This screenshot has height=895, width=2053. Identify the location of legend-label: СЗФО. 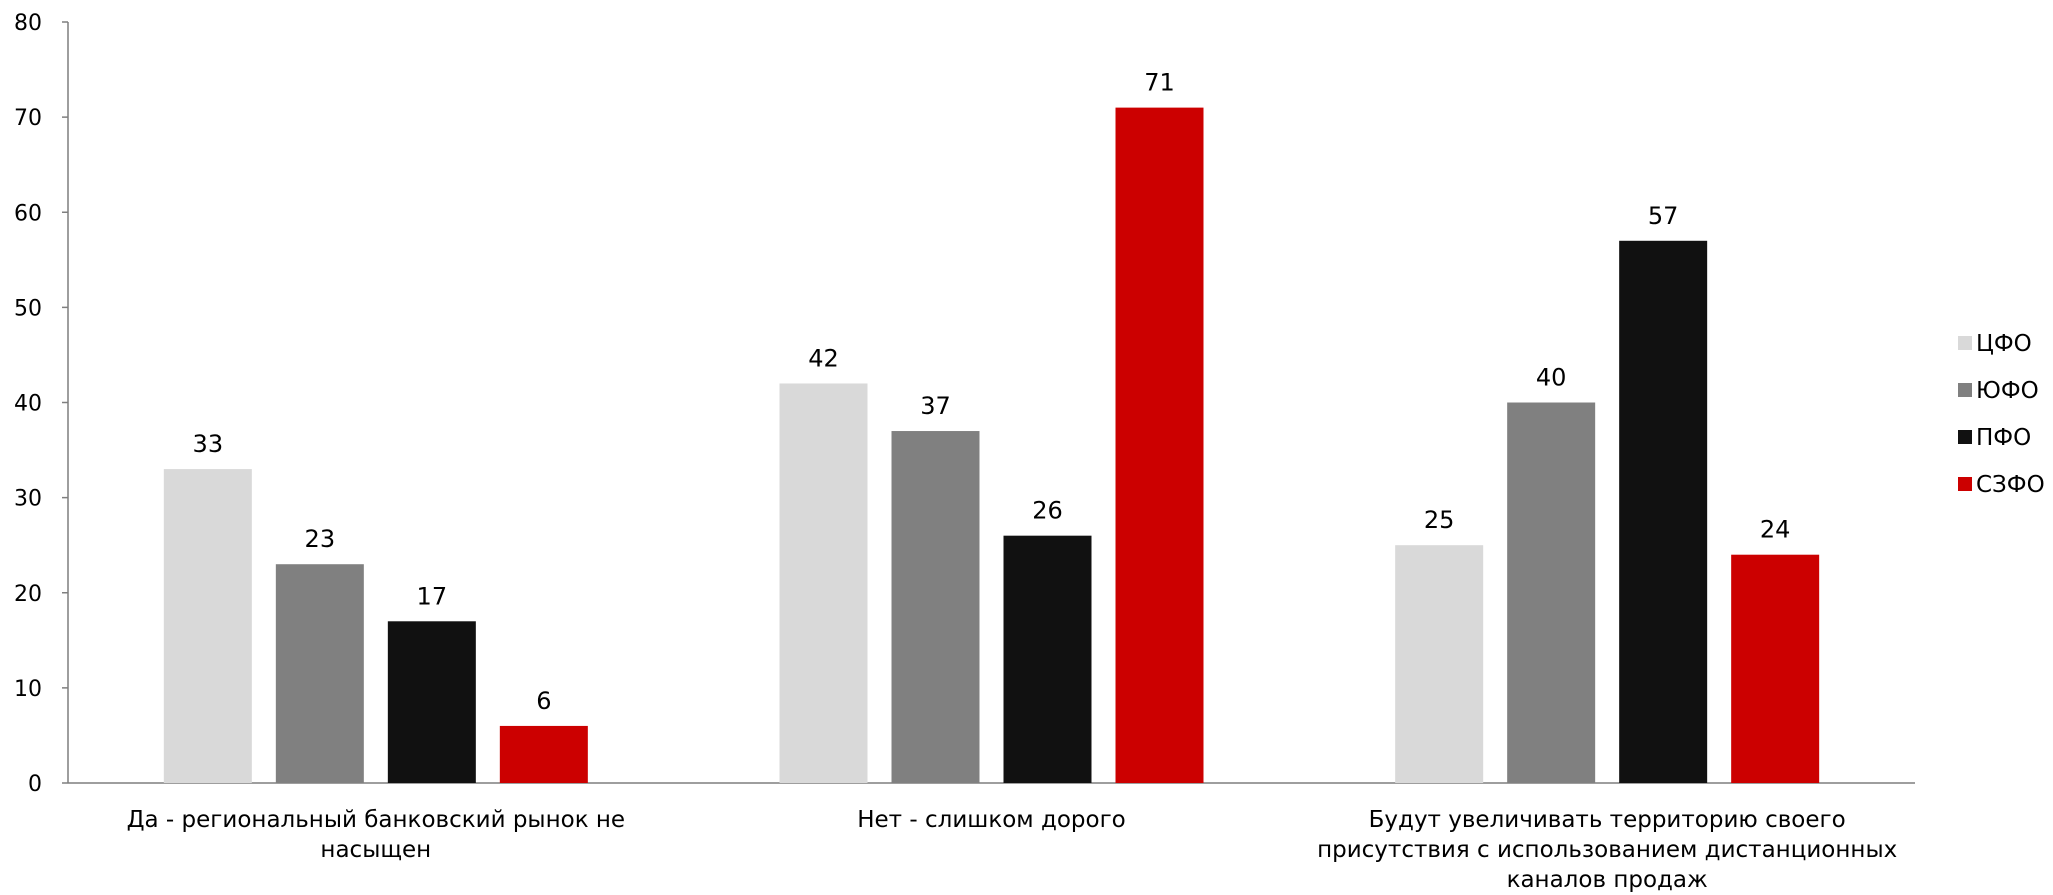
(2010, 485).